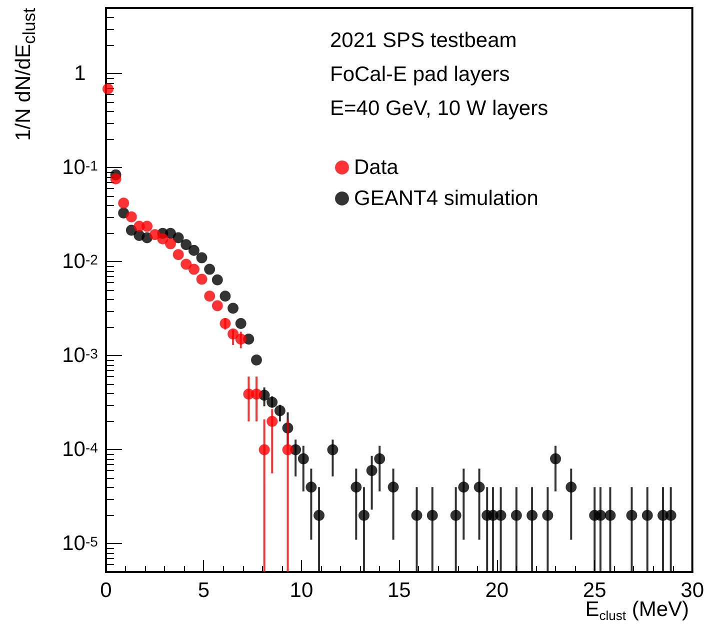 The width and height of the screenshot is (707, 637). I want to click on x-tick-label: 30, so click(692, 590).